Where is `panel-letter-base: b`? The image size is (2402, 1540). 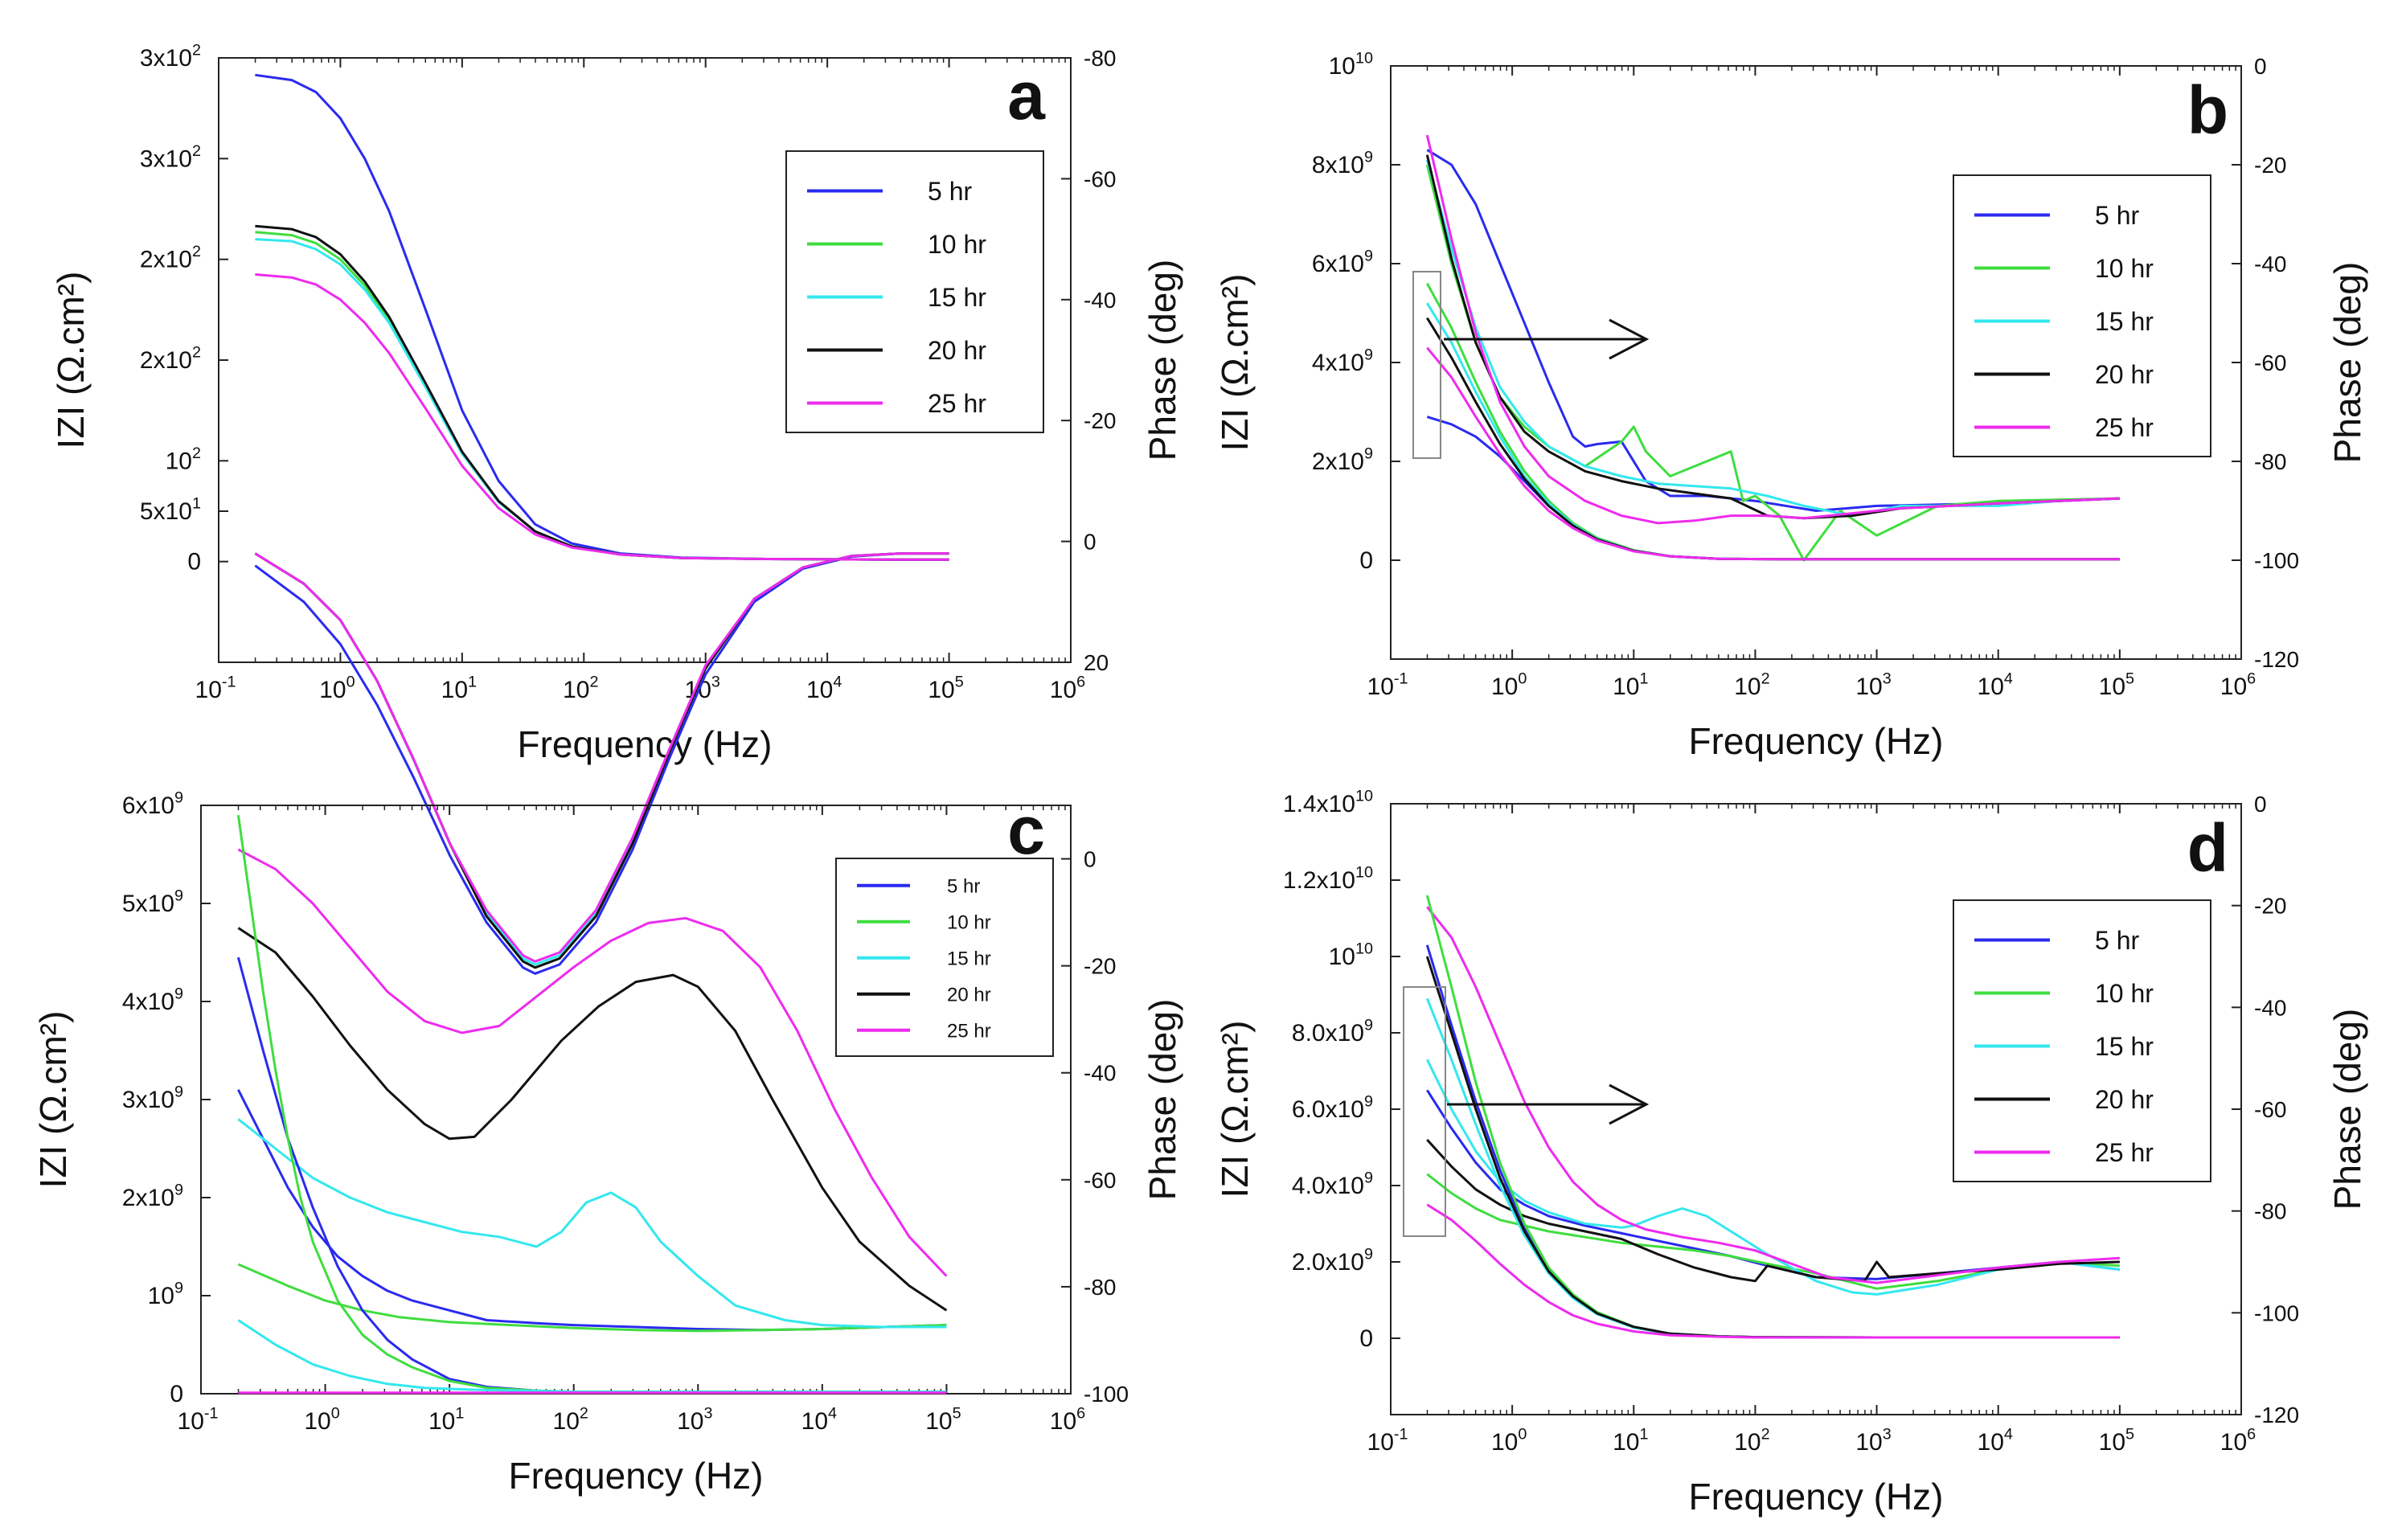
panel-letter-base: b is located at coordinates (2207, 110).